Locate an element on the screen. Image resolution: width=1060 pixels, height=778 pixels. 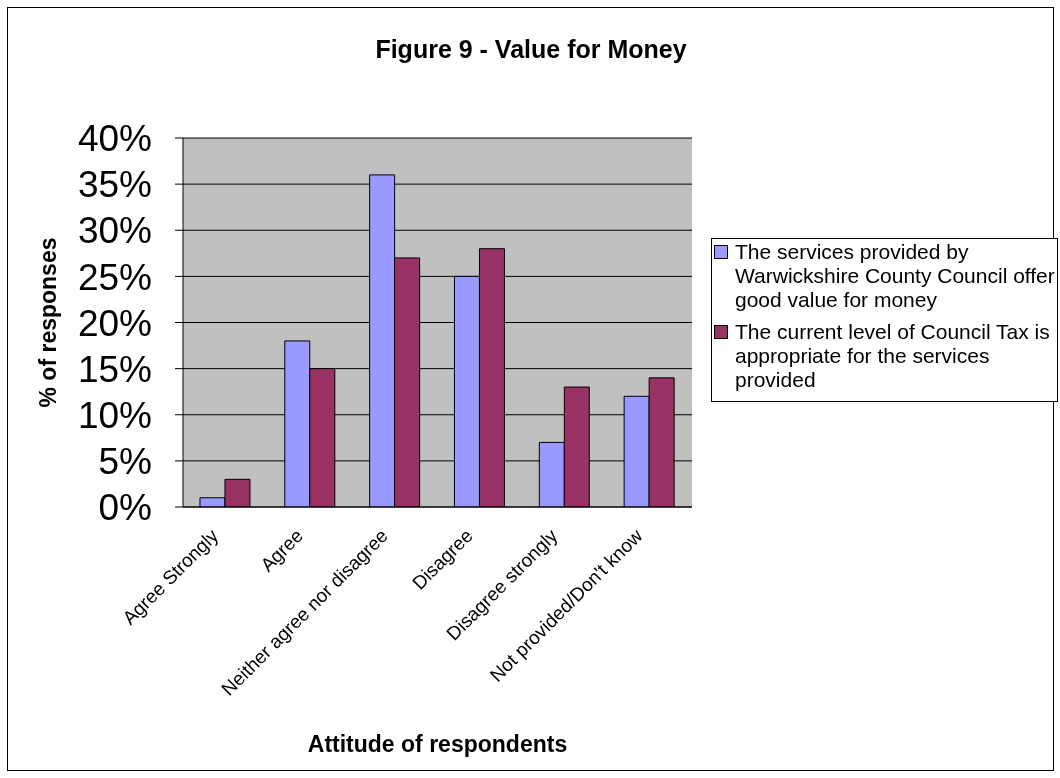
y-tick-label: 5% is located at coordinates (125, 462).